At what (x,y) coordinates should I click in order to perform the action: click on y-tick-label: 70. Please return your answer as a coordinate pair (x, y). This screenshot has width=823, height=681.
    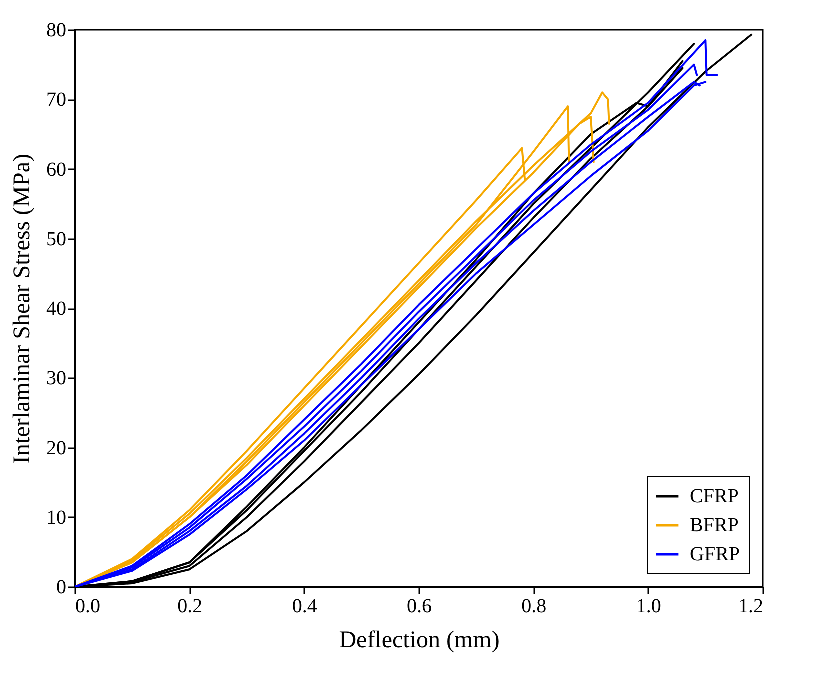
    Looking at the image, I should click on (56, 100).